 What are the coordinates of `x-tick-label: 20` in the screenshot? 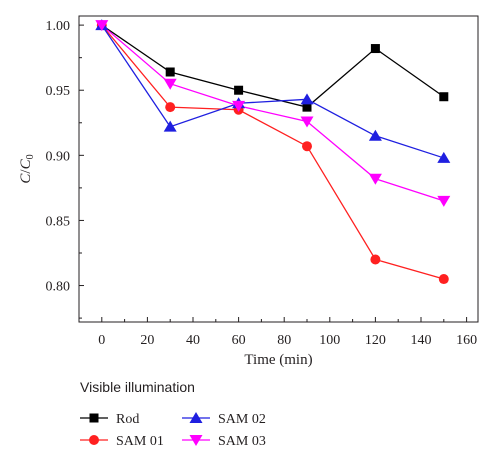 It's located at (147, 340).